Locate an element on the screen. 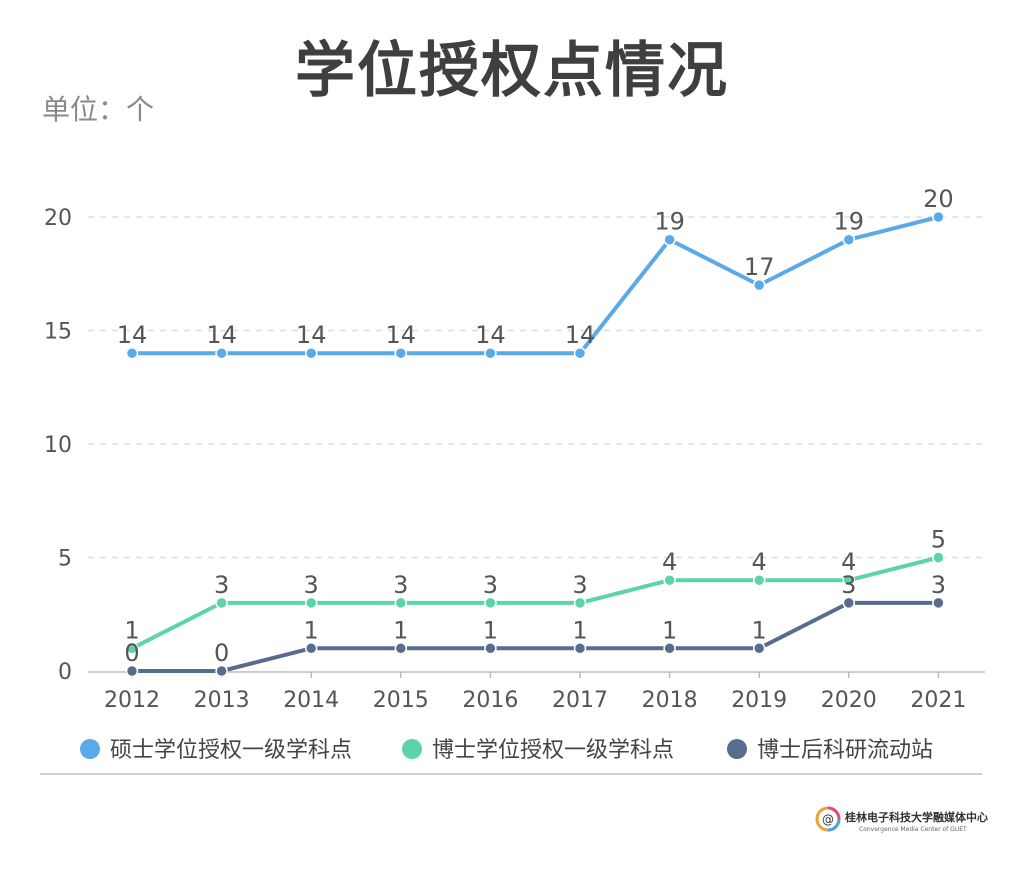 The width and height of the screenshot is (1024, 870). brand-name-en: Convergence Media Center of GUET is located at coordinates (913, 829).